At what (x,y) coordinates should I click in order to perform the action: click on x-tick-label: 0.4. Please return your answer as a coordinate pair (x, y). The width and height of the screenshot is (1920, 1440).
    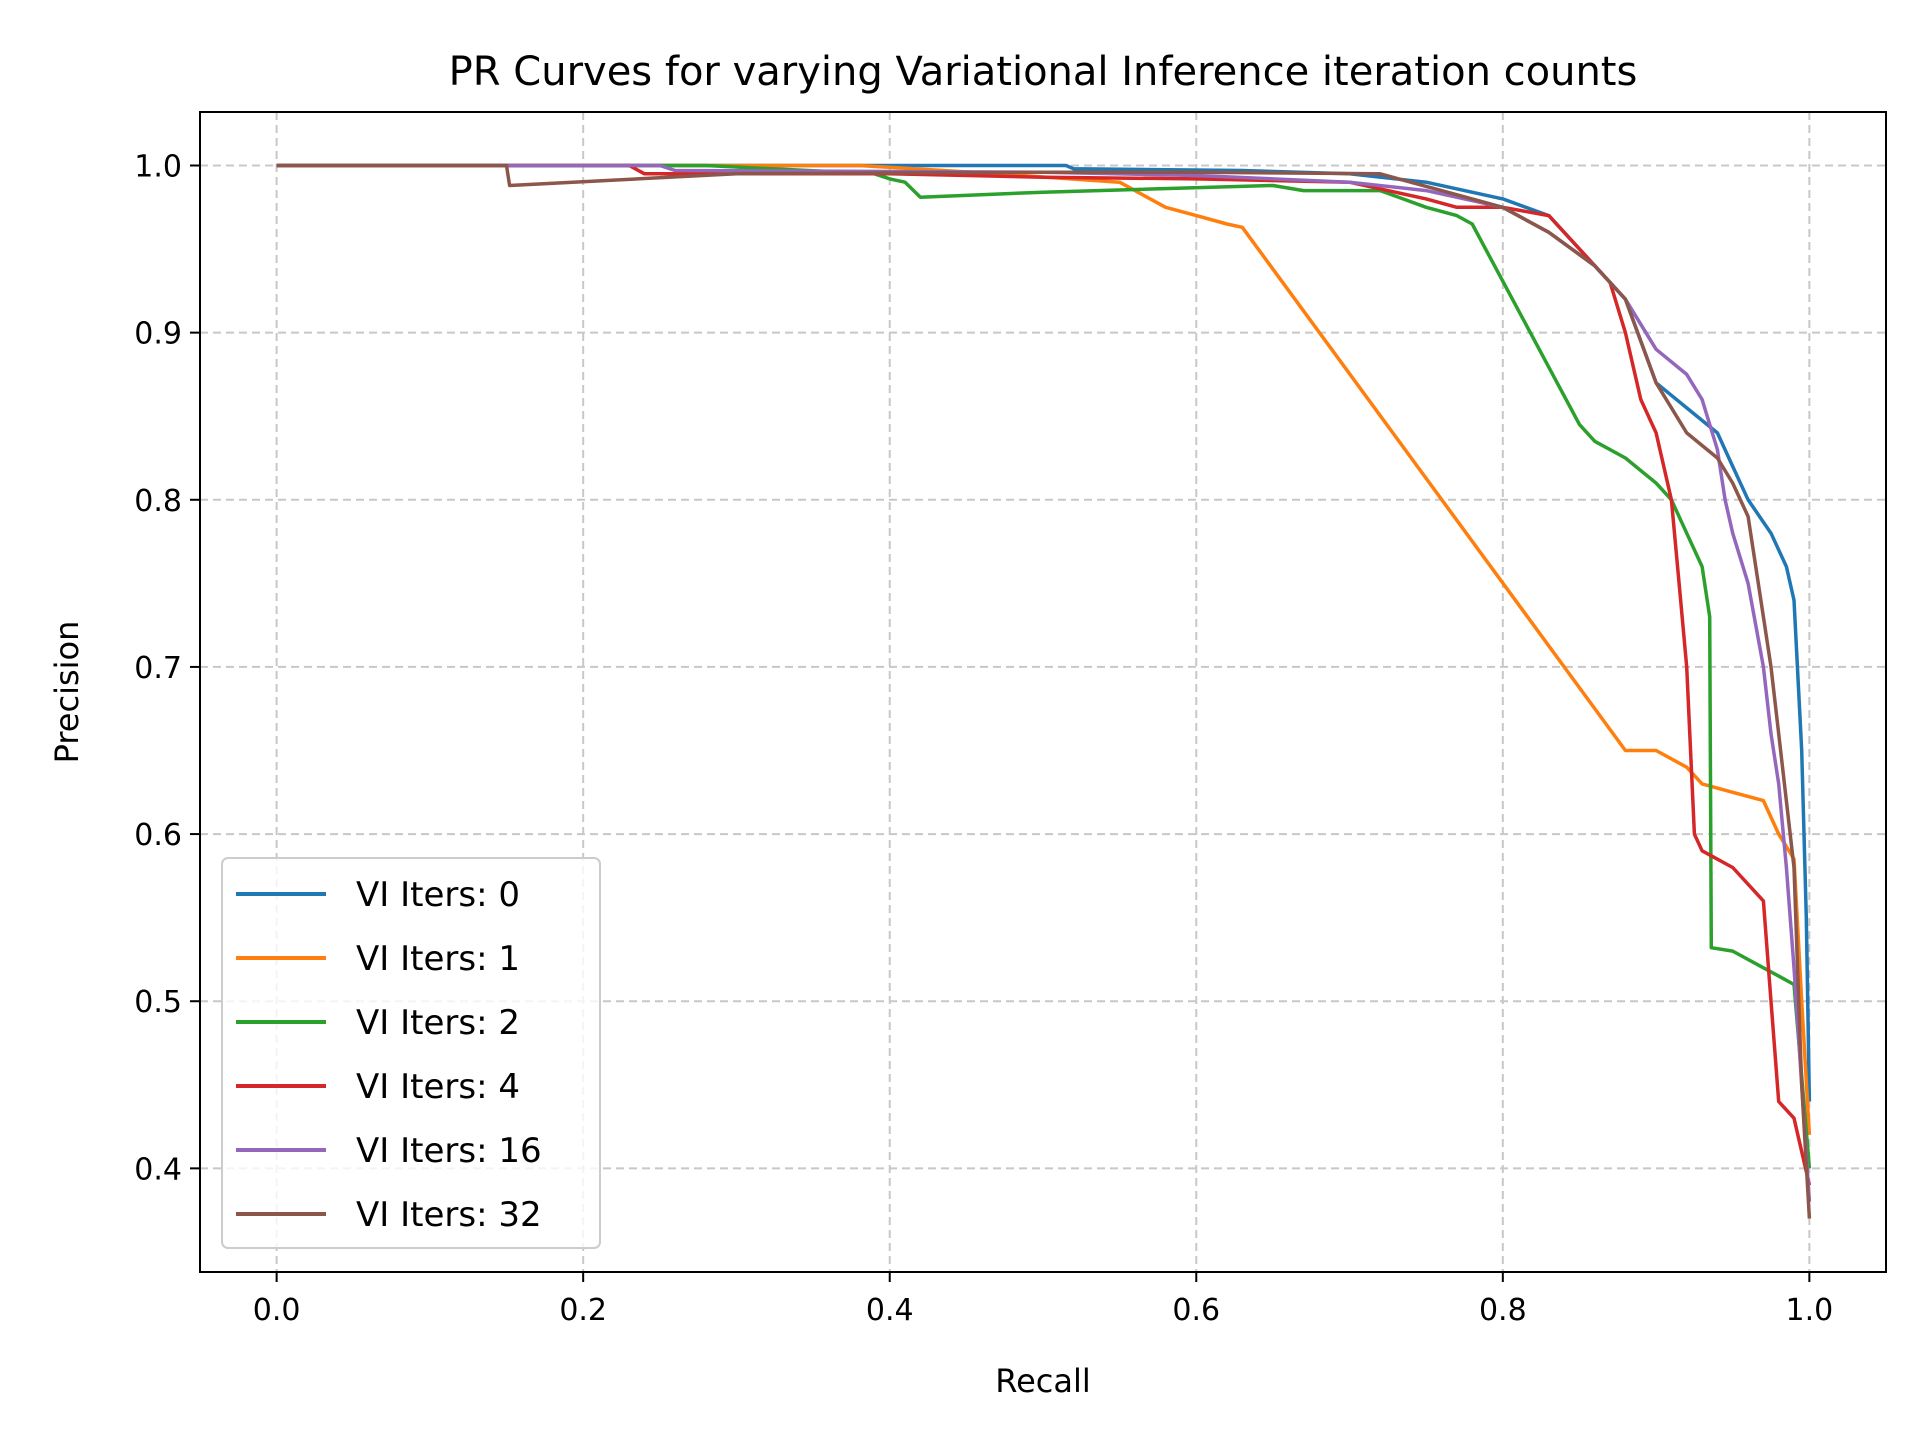
    Looking at the image, I should click on (890, 1310).